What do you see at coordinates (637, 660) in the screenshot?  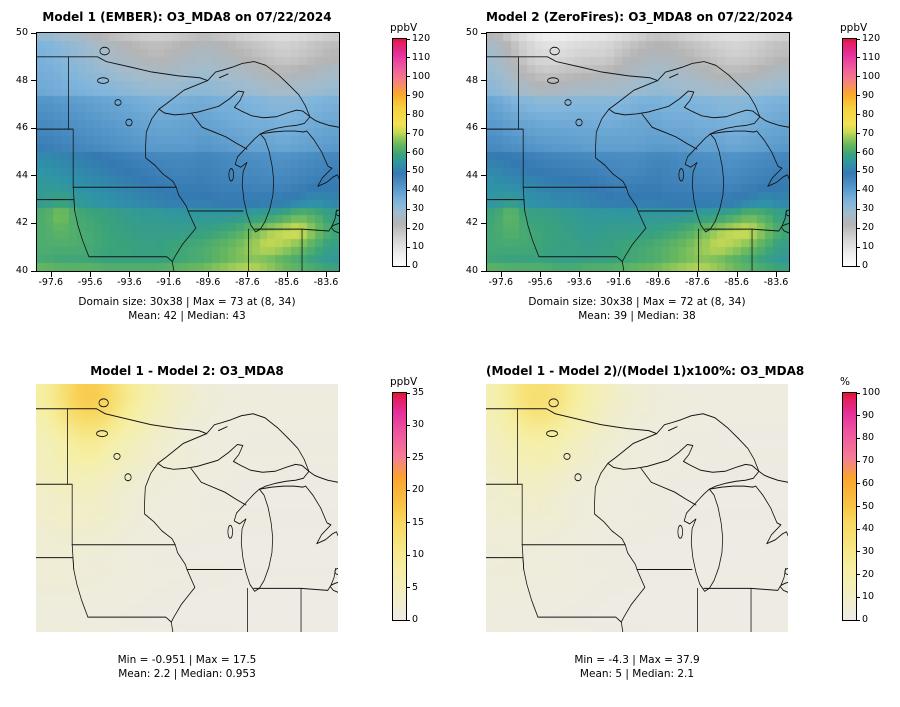 I see `stats-line1: Min = -4.3 | Max = 37.9` at bounding box center [637, 660].